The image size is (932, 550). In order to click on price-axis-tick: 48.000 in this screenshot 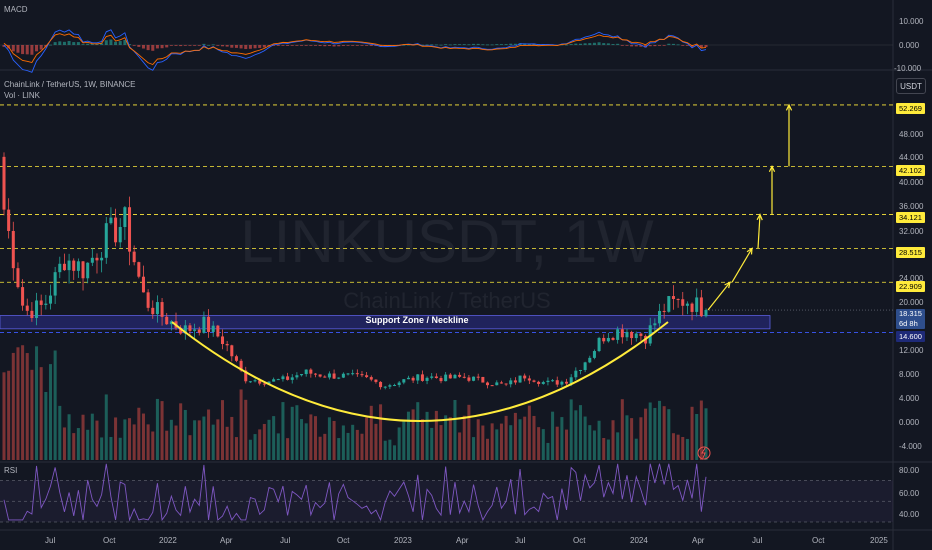, I will do `click(911, 134)`.